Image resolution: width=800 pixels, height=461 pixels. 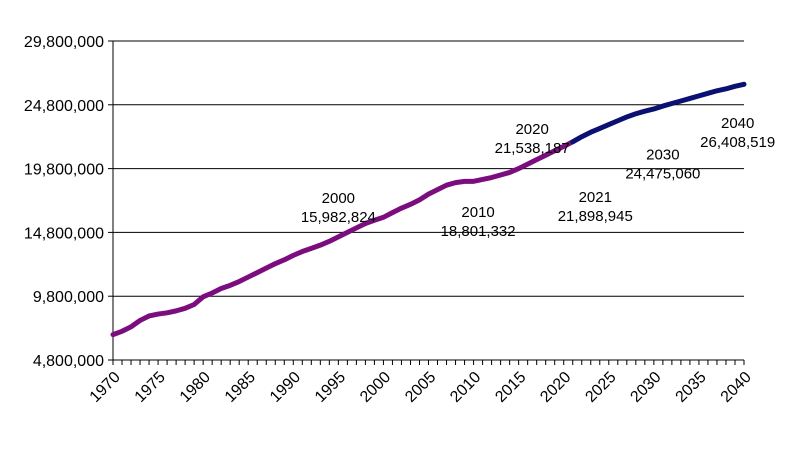 I want to click on x-tick-label: 1970, so click(x=105, y=387).